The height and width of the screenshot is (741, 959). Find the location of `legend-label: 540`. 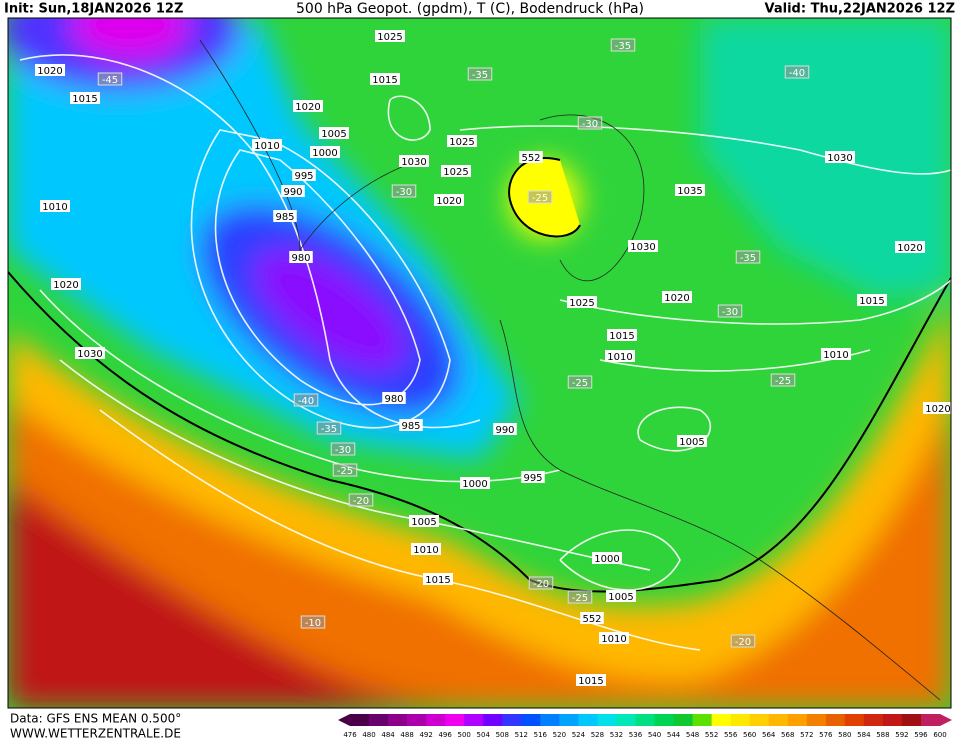

legend-label: 540 is located at coordinates (654, 735).